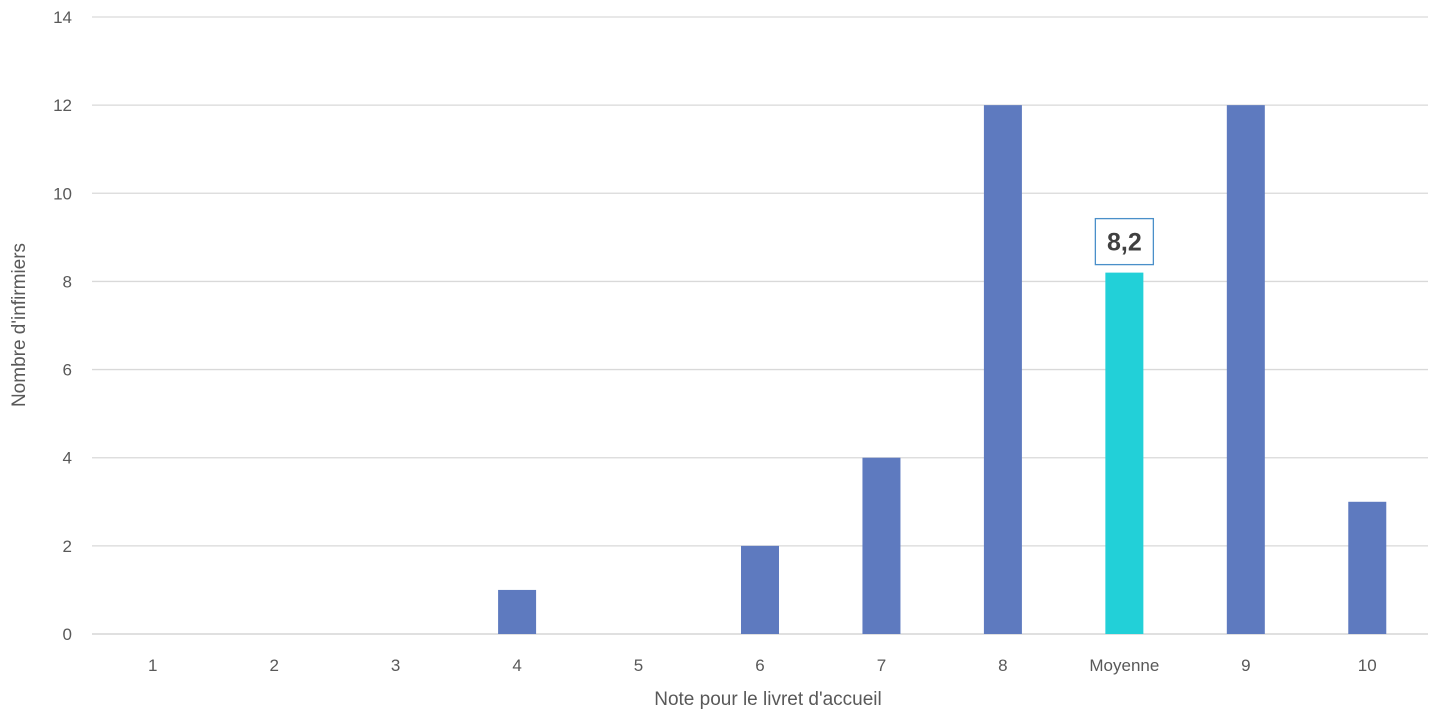  Describe the element at coordinates (67, 281) in the screenshot. I see `y-tick-label: 8` at that location.